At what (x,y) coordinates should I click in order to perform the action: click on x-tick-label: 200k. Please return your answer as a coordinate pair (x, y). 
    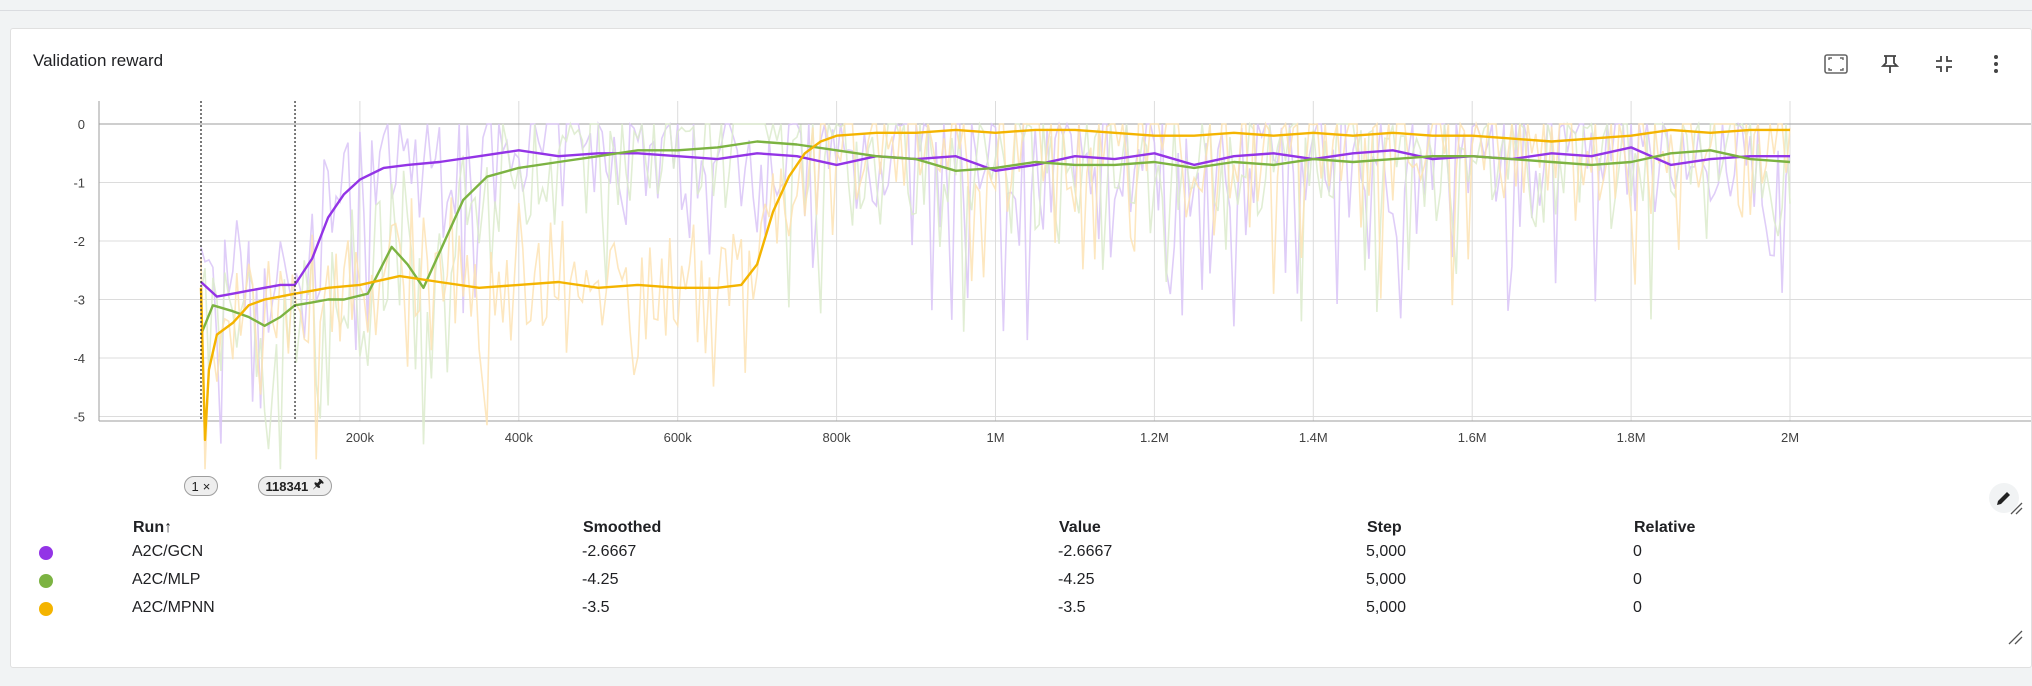
    Looking at the image, I should click on (360, 437).